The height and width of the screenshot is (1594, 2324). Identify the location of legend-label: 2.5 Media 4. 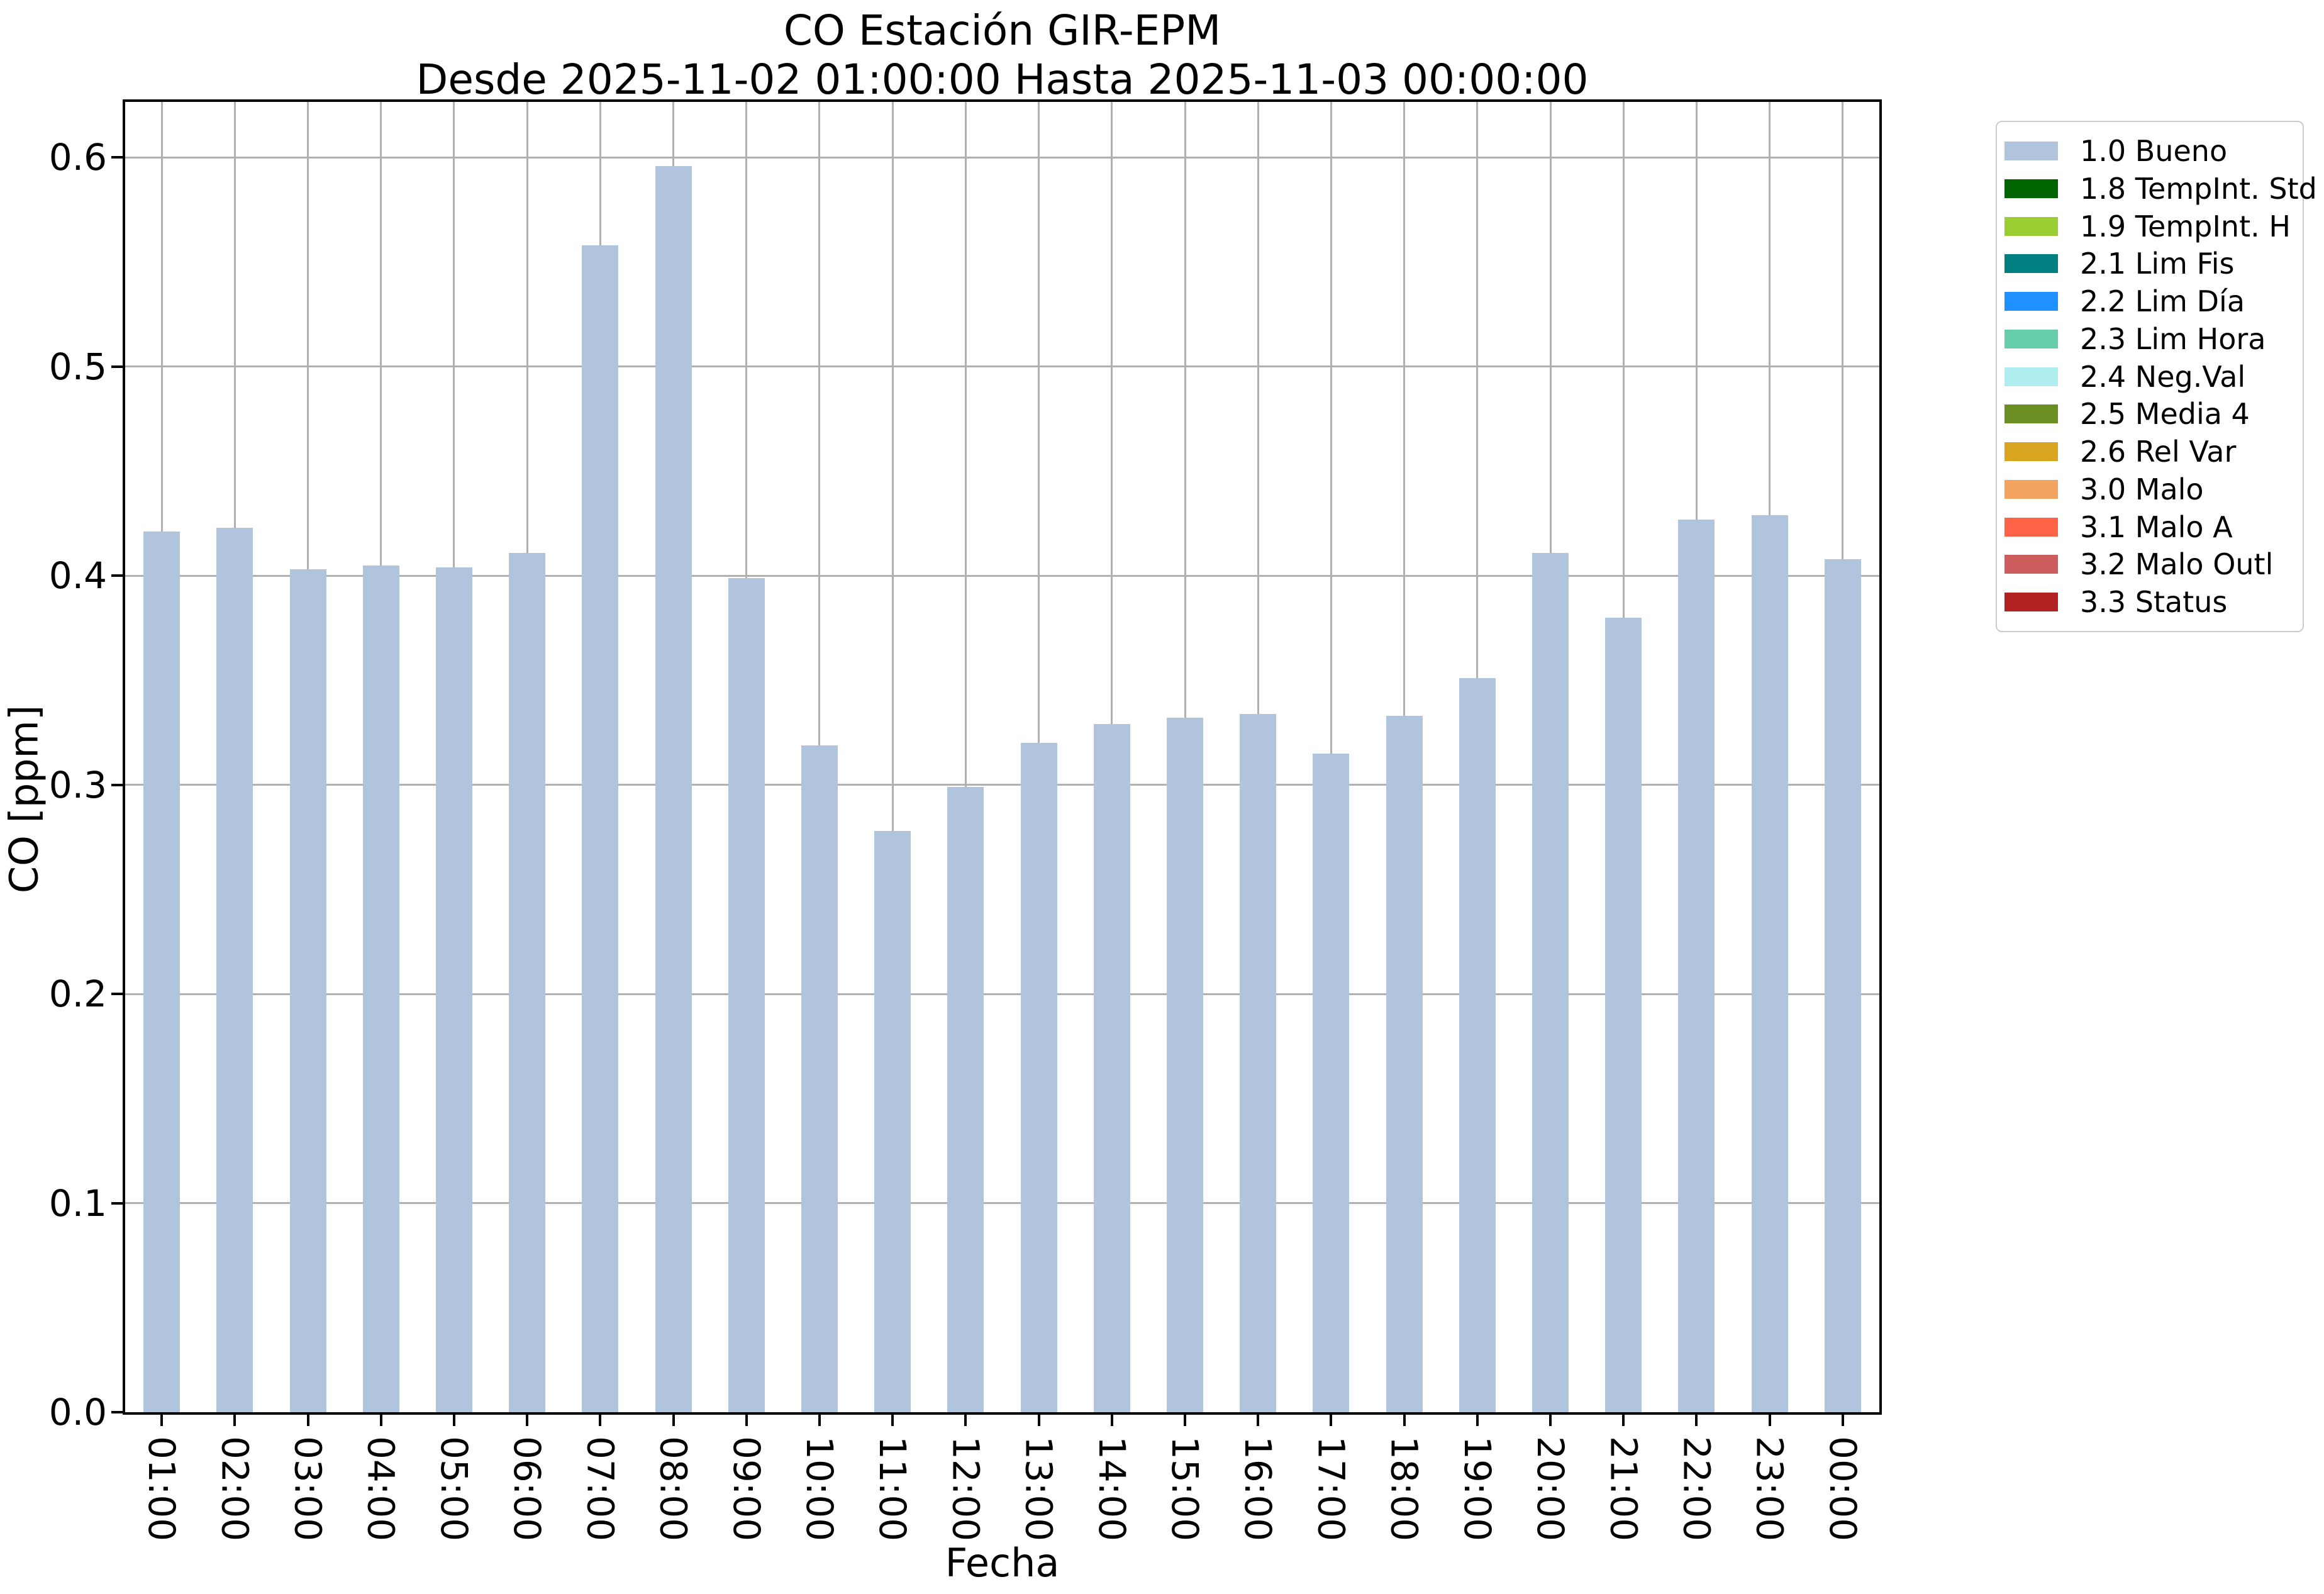
(2165, 415).